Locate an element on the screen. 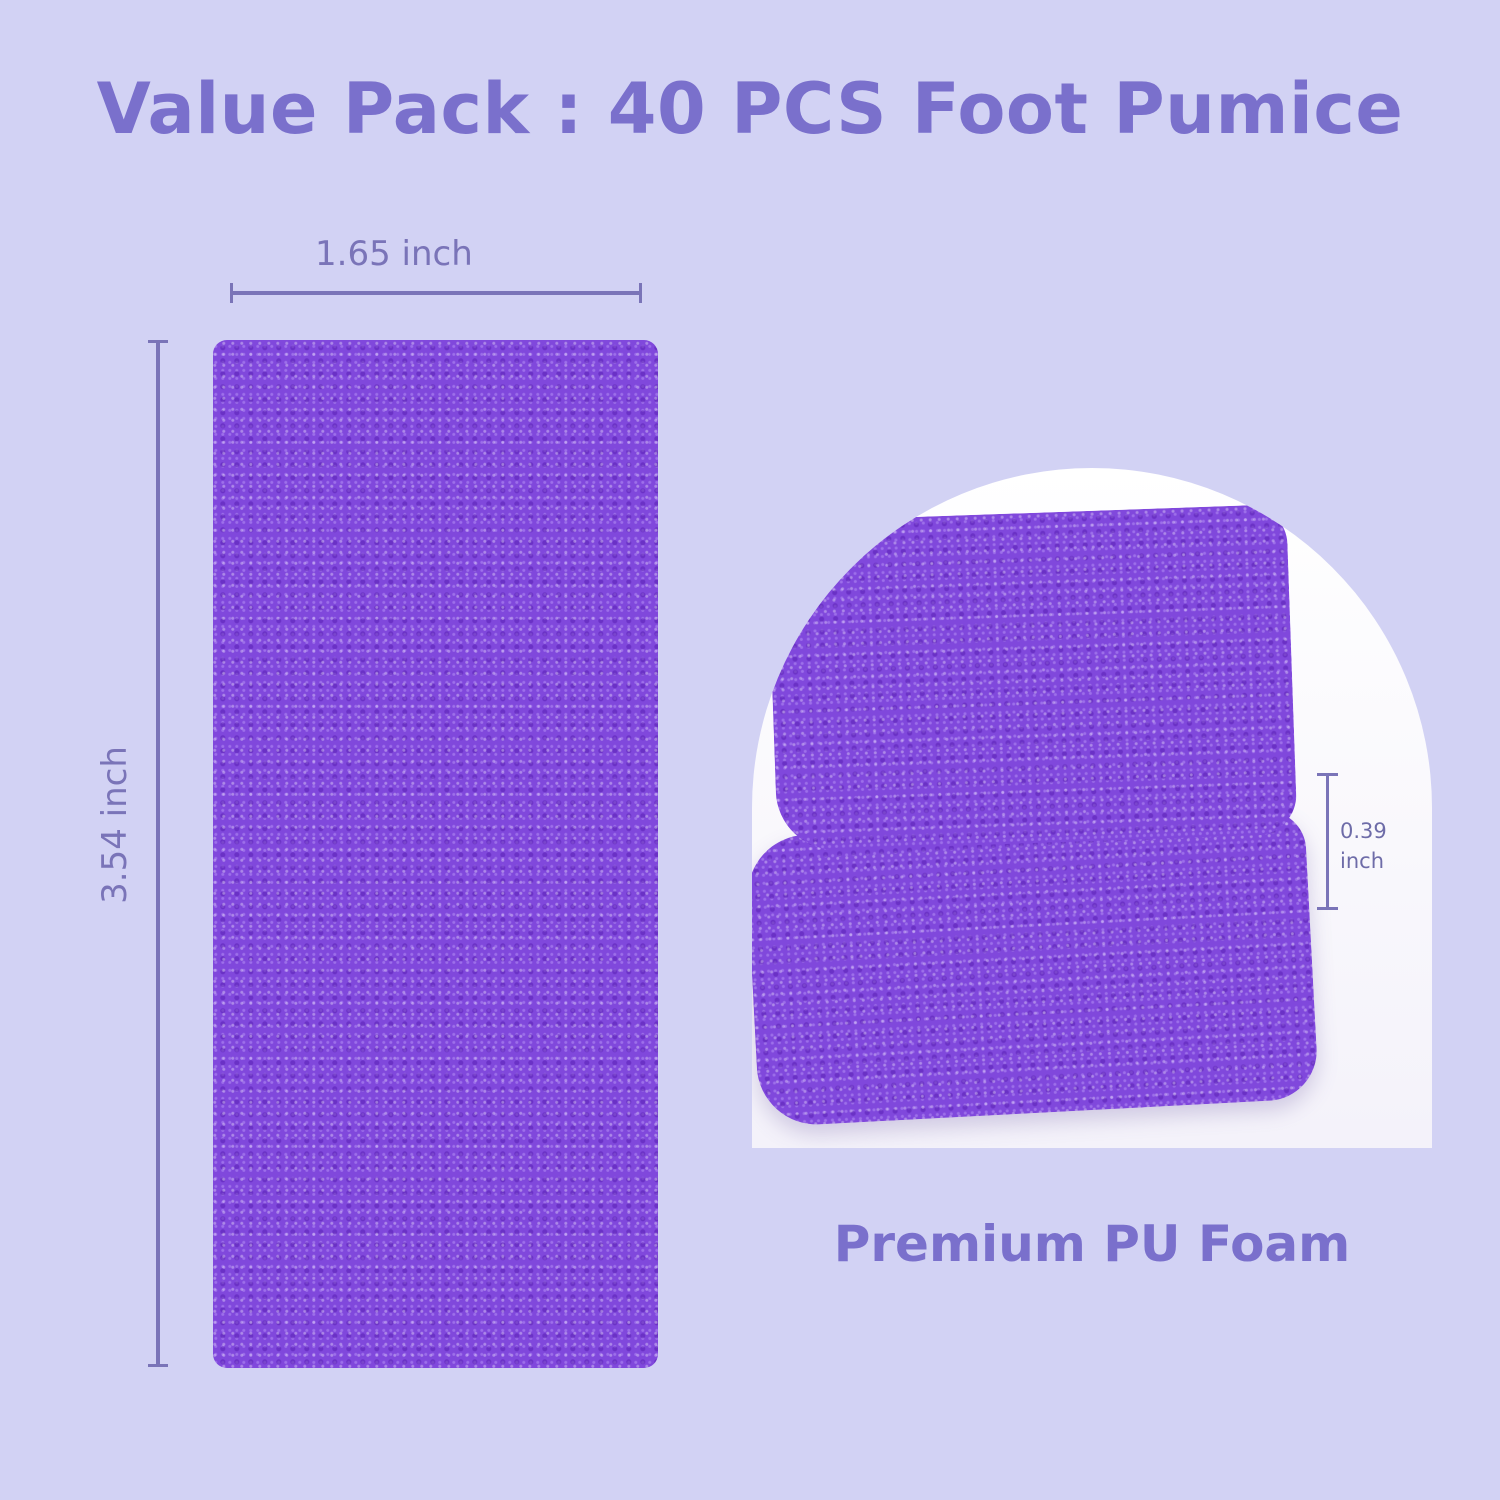 The width and height of the screenshot is (1500, 1500). width-dimension-line is located at coordinates (436, 293).